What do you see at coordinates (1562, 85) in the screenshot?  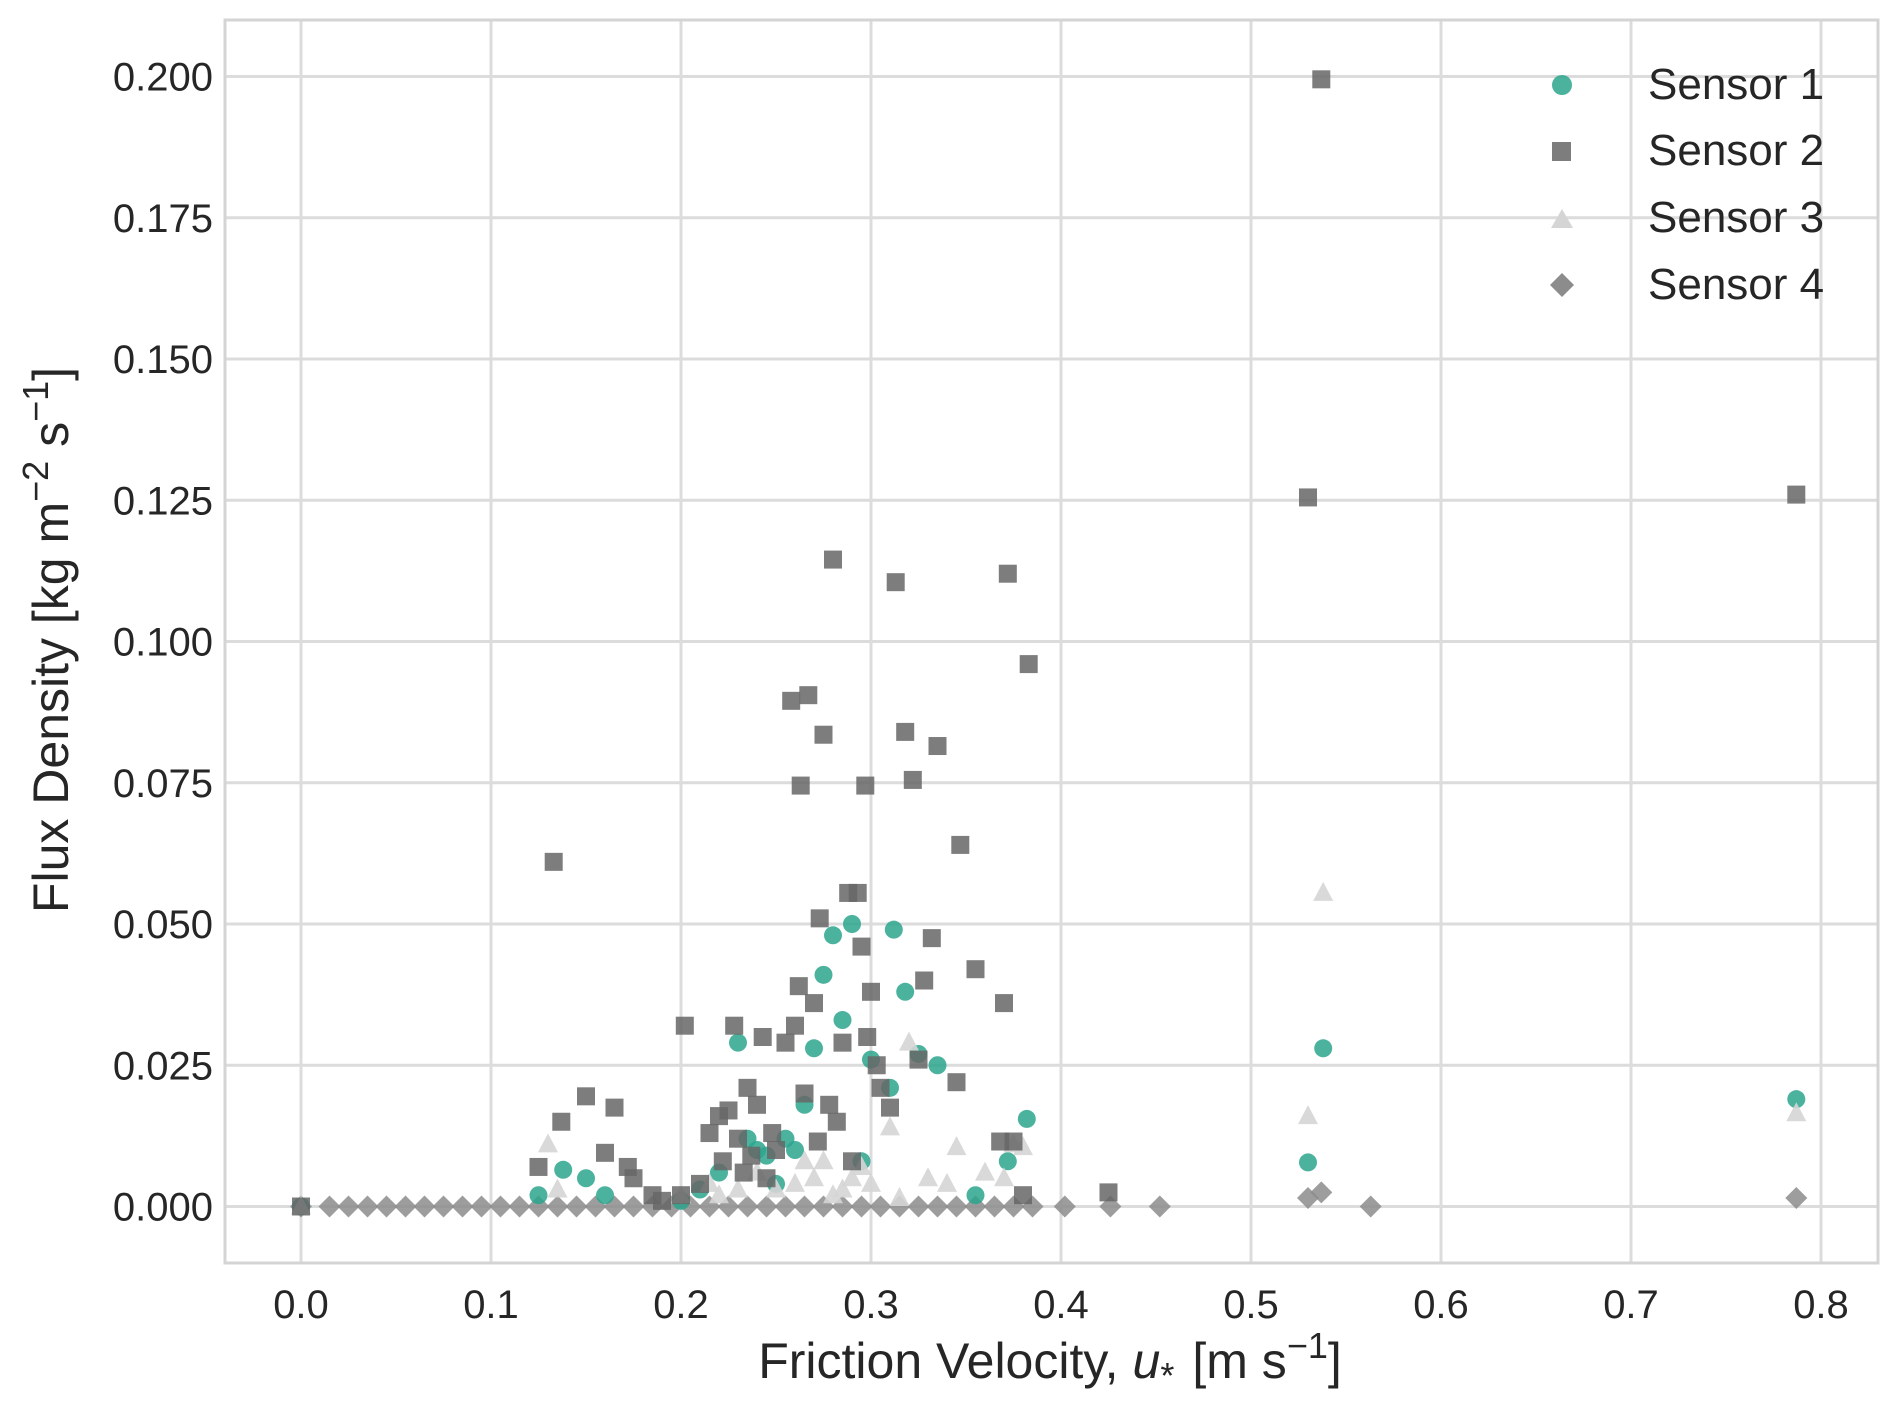 I see `legend-marker-circle` at bounding box center [1562, 85].